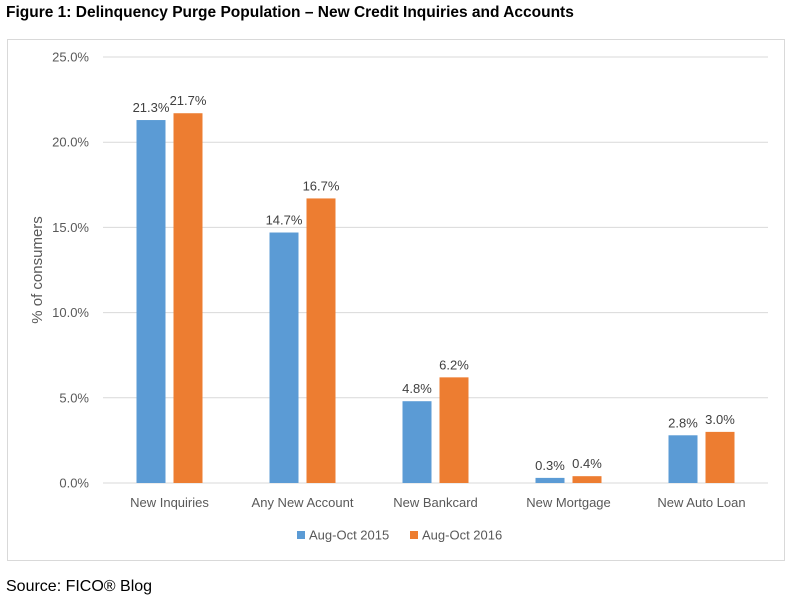 The width and height of the screenshot is (798, 609). Describe the element at coordinates (321, 185) in the screenshot. I see `data-label: 16.7%` at that location.